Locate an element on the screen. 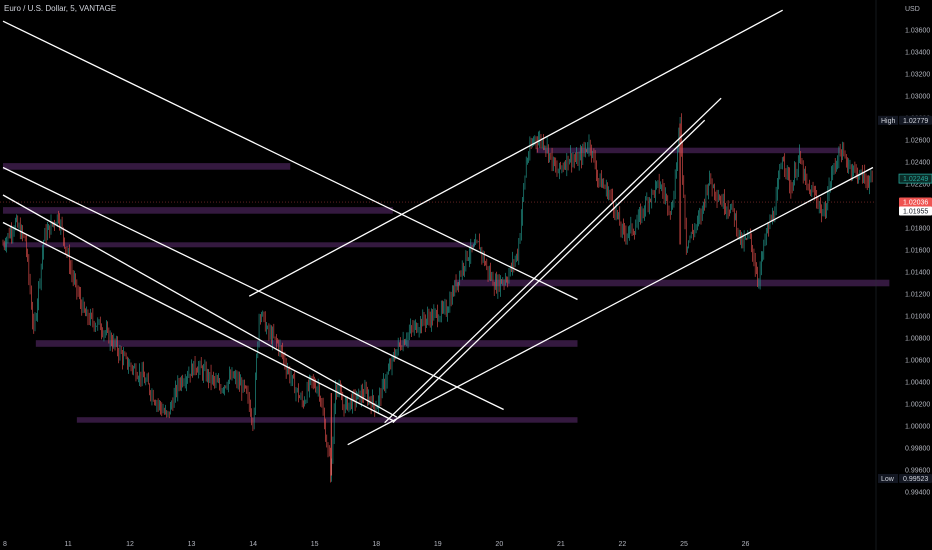 This screenshot has width=932, height=550. y-tick-label: 1.01200 is located at coordinates (917, 295).